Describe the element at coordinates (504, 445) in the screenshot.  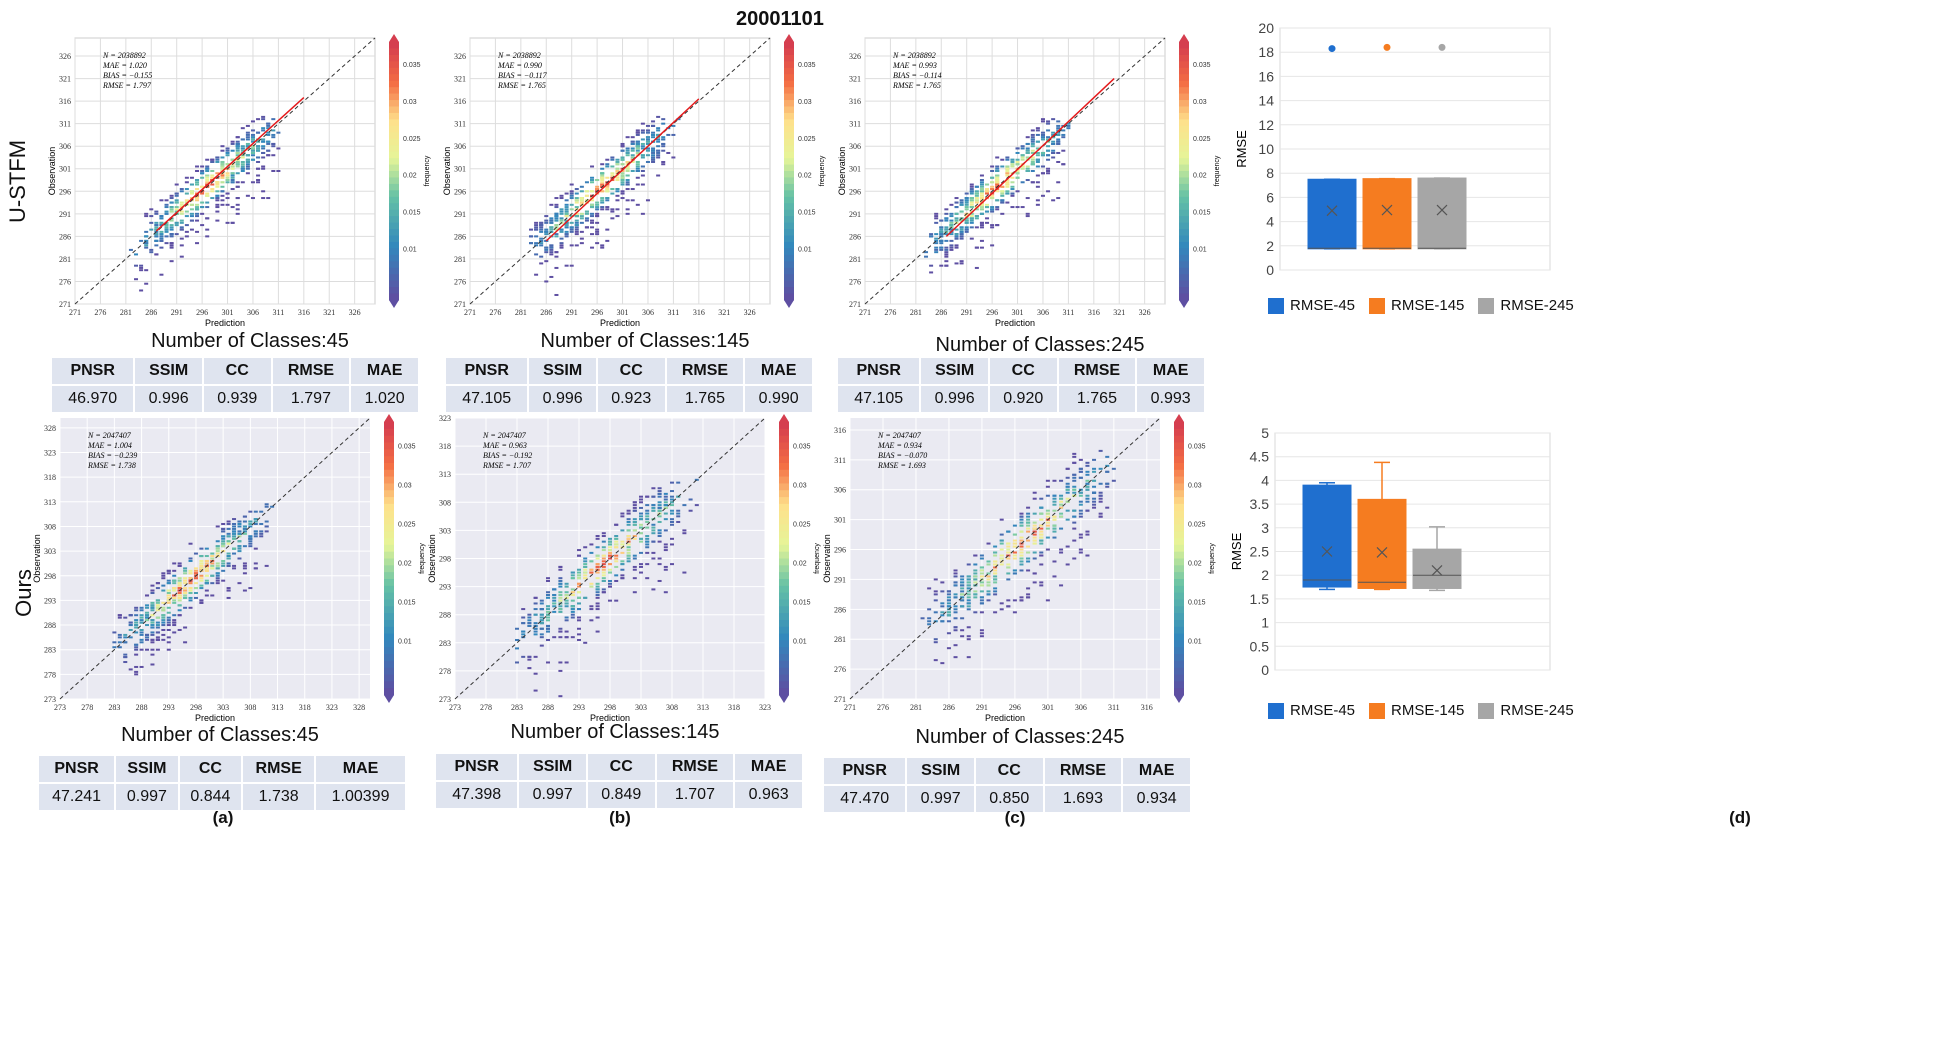
I see `stats-text: MAE = 0.963` at that location.